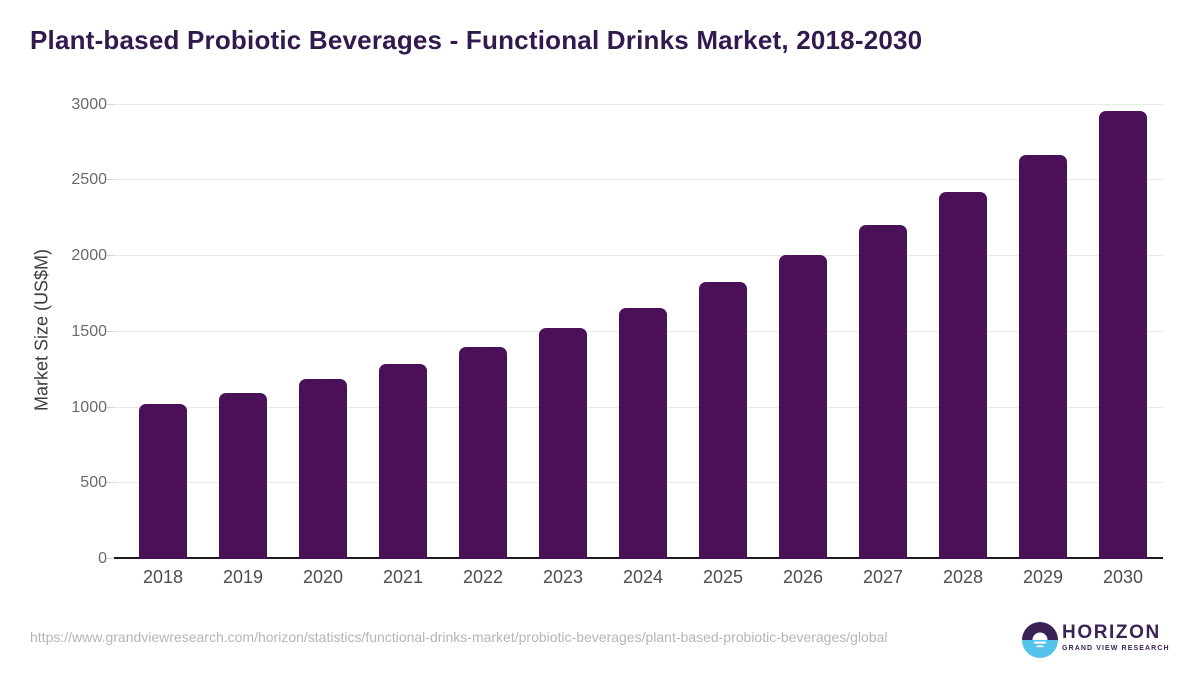 Image resolution: width=1200 pixels, height=675 pixels. What do you see at coordinates (643, 577) in the screenshot?
I see `x-label-2024: 2024` at bounding box center [643, 577].